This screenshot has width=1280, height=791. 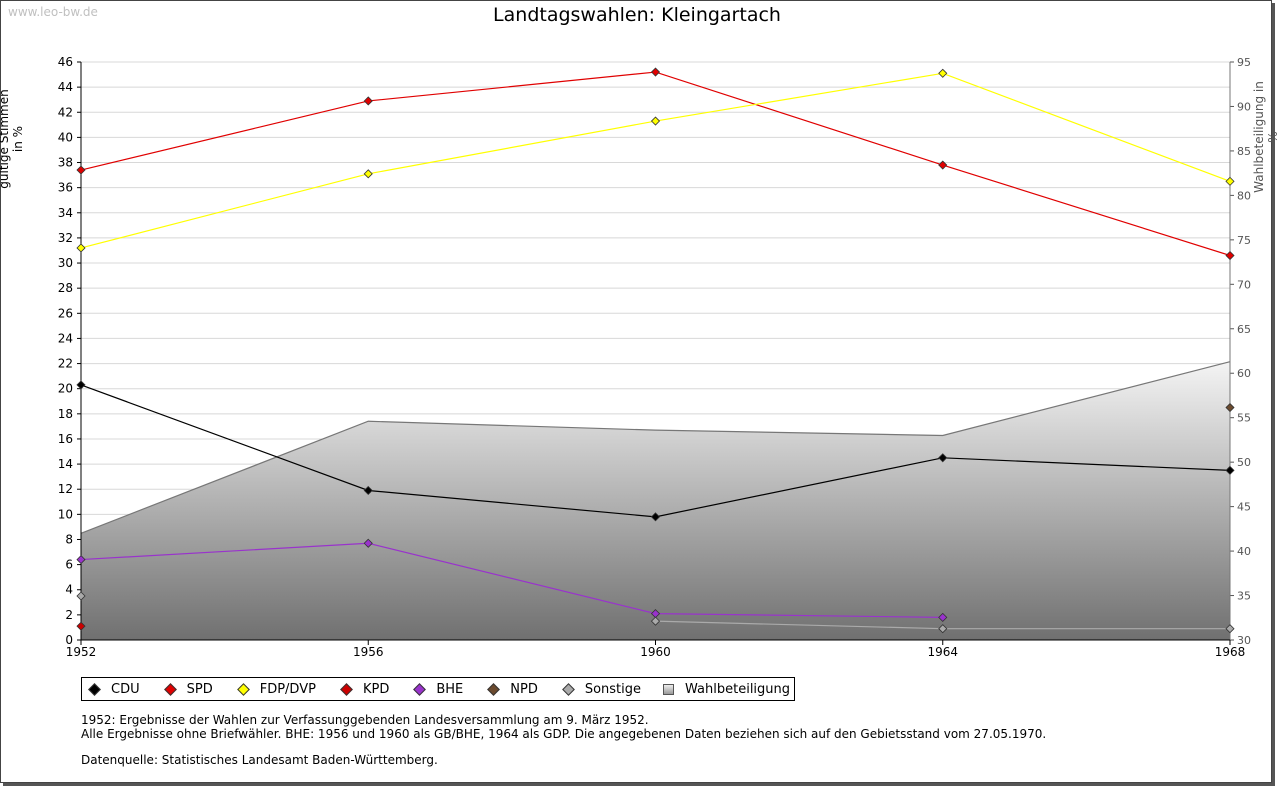 What do you see at coordinates (287, 689) in the screenshot?
I see `legend-label-fdp: FDP/DVP` at bounding box center [287, 689].